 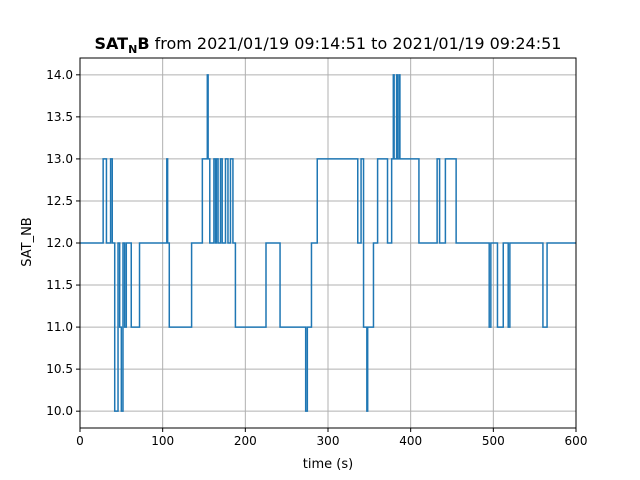 I want to click on y-tick-label: 12.5, so click(x=59, y=201).